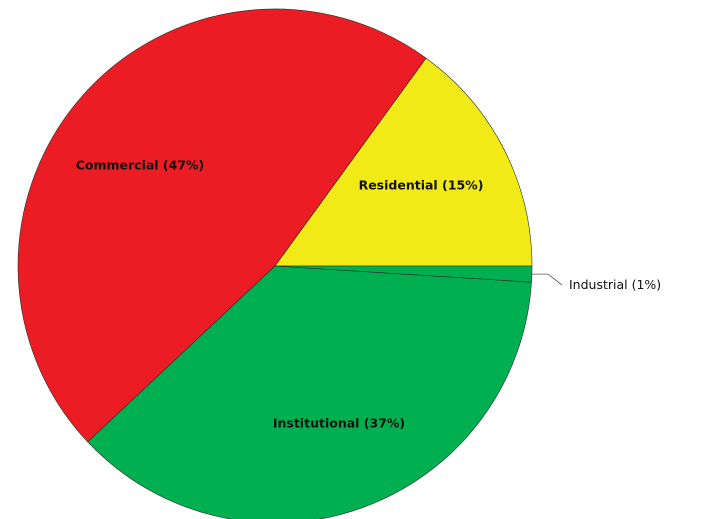  Describe the element at coordinates (339, 423) in the screenshot. I see `slice-label-institutional: Institutional (37%)` at that location.